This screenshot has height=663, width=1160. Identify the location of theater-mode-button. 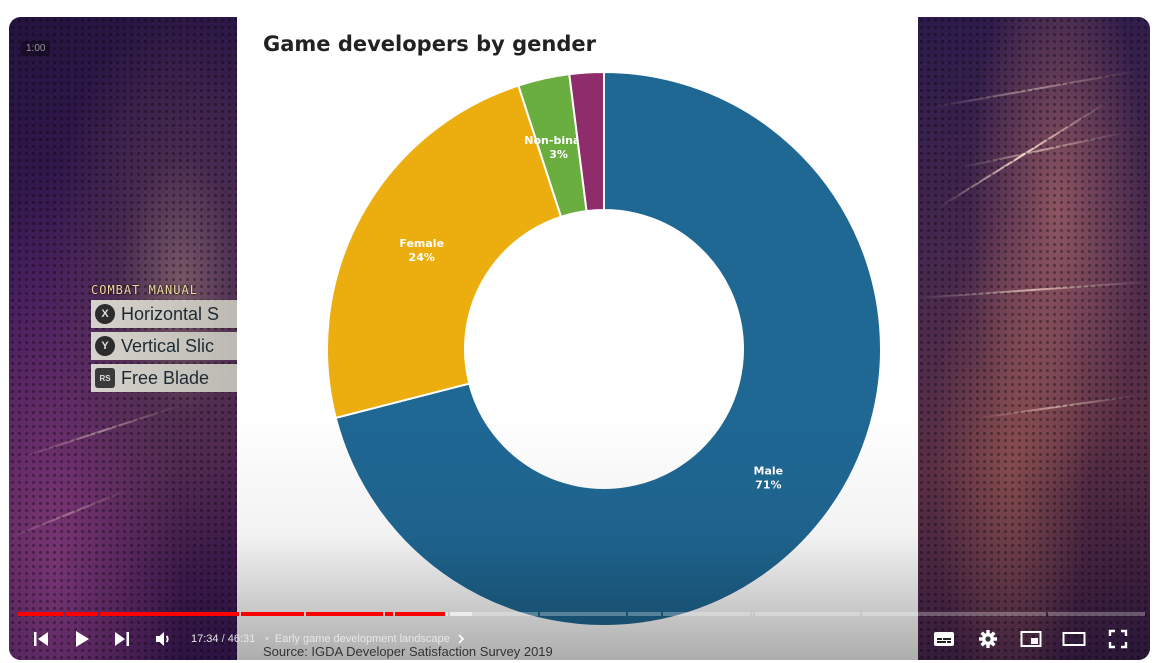
(1074, 639).